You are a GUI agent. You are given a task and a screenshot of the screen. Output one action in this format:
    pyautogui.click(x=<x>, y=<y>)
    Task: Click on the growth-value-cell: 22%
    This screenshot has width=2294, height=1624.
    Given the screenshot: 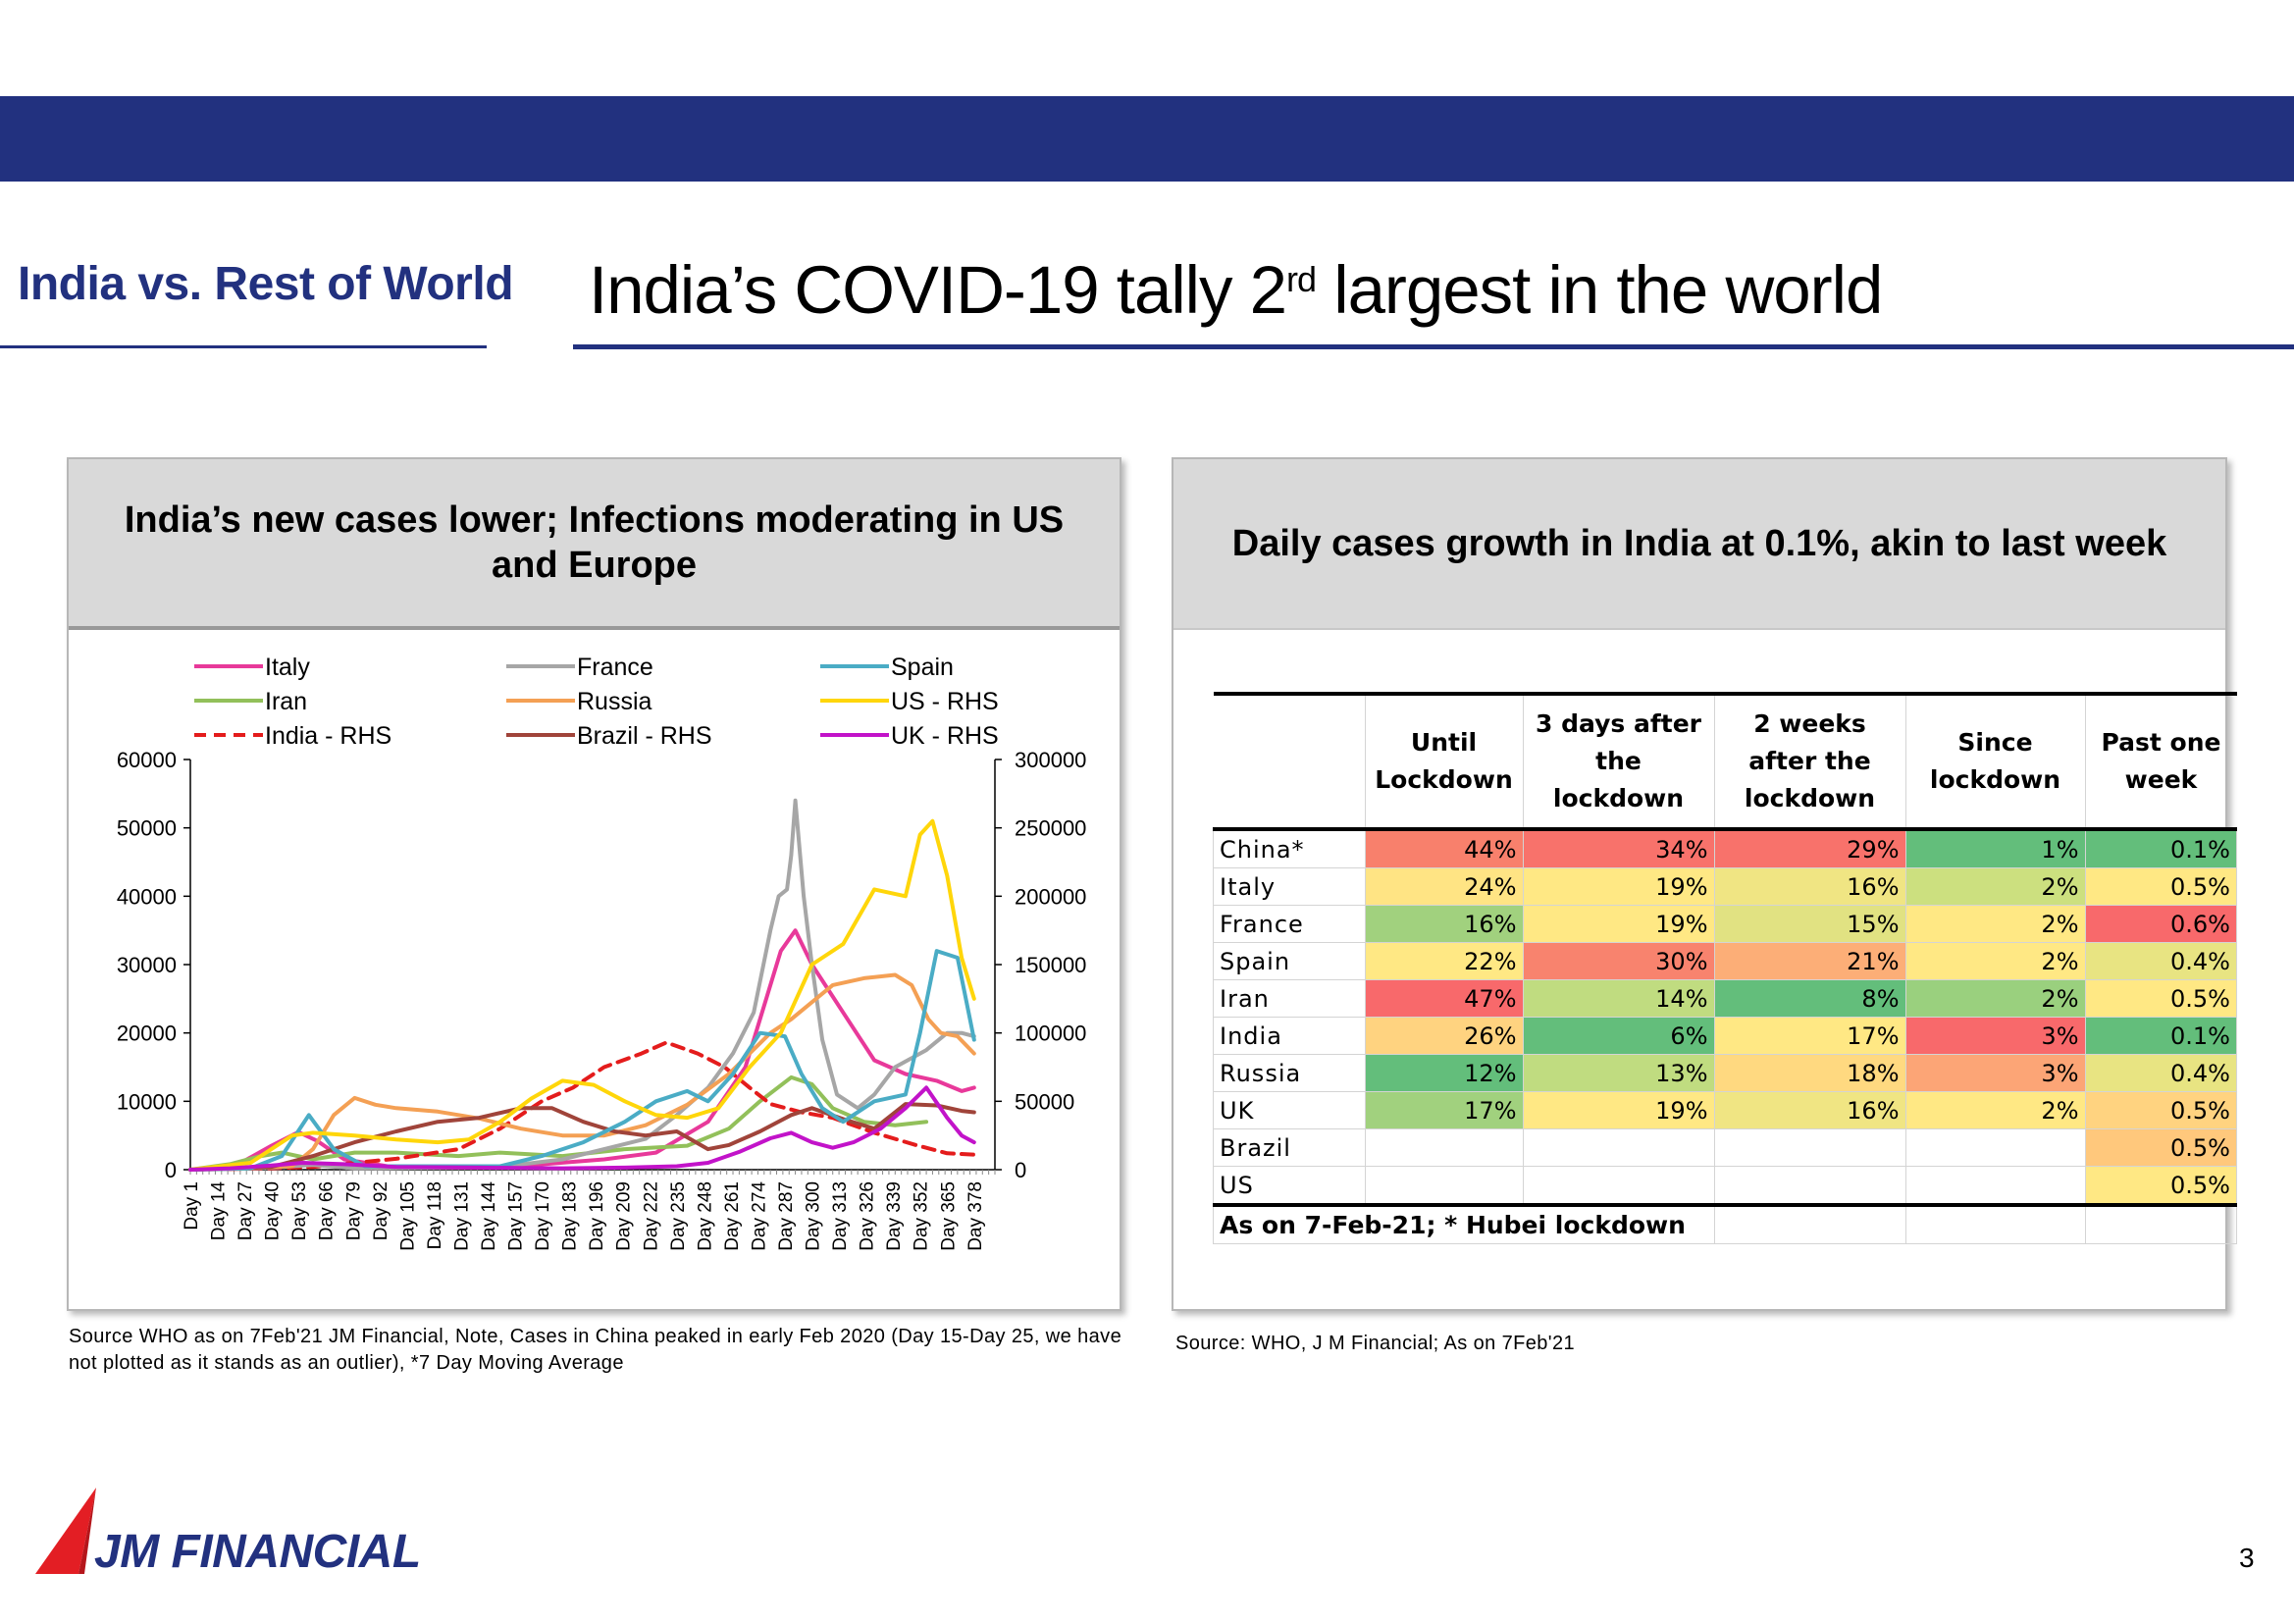 What is the action you would take?
    pyautogui.click(x=1444, y=961)
    